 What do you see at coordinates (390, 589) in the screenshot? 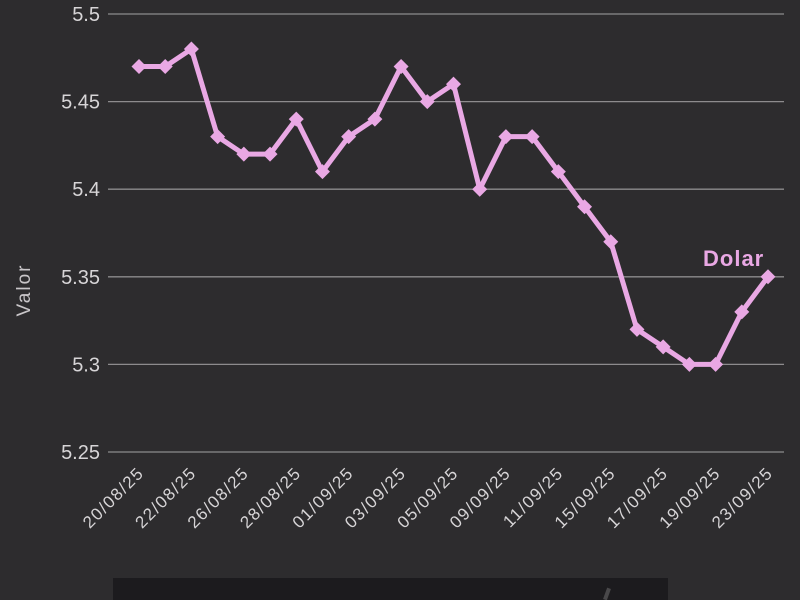
I see `bottom-bar` at bounding box center [390, 589].